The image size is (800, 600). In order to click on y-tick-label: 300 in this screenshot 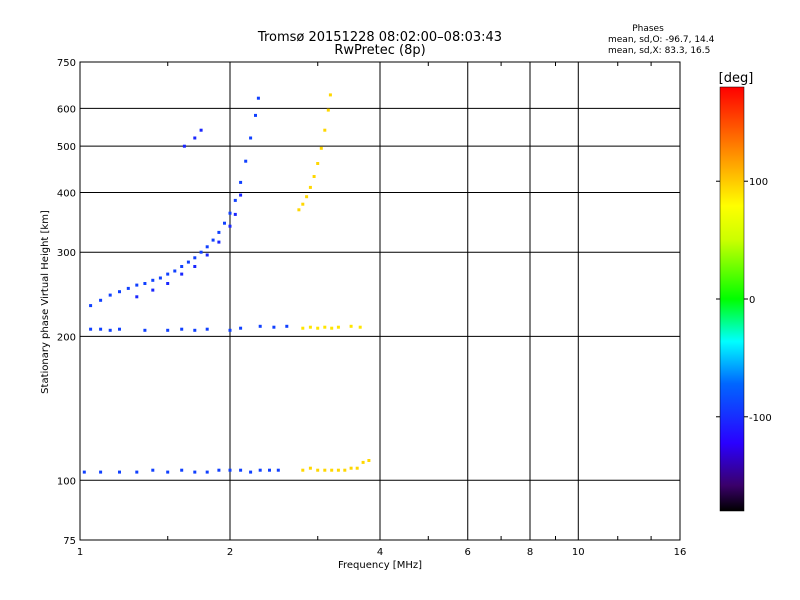, I will do `click(66, 253)`.